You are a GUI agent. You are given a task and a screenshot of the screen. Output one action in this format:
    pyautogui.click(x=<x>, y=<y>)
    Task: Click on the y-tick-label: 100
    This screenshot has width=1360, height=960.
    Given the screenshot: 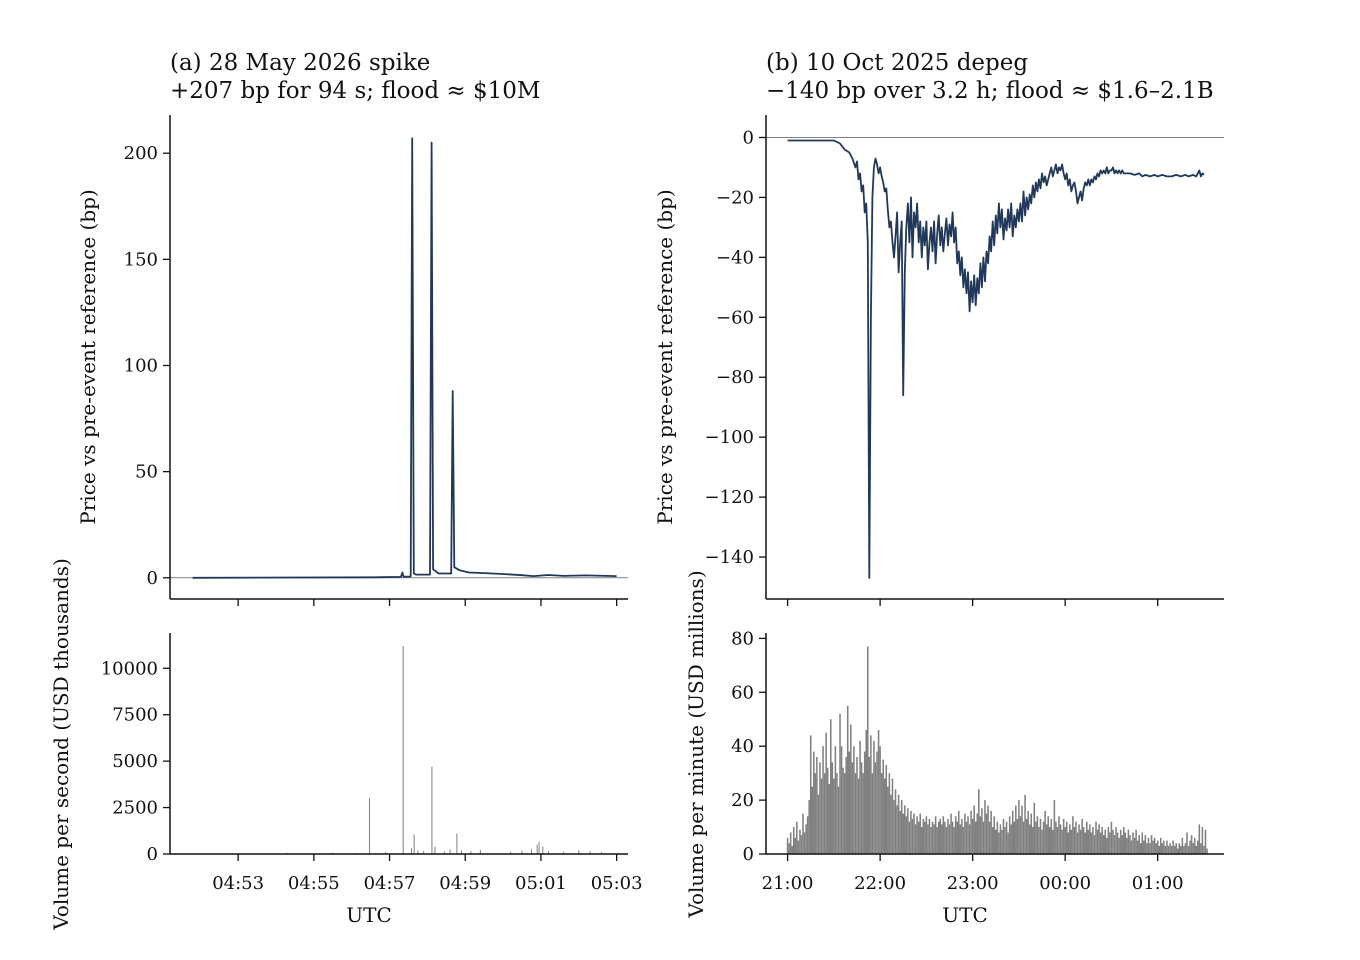 What is the action you would take?
    pyautogui.click(x=141, y=365)
    